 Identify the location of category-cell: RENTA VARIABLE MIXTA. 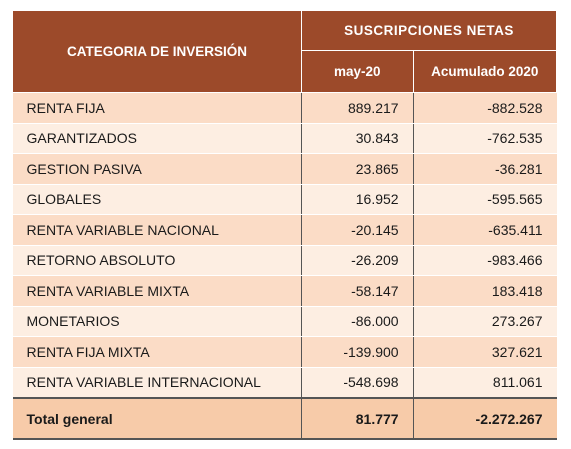
(157, 291).